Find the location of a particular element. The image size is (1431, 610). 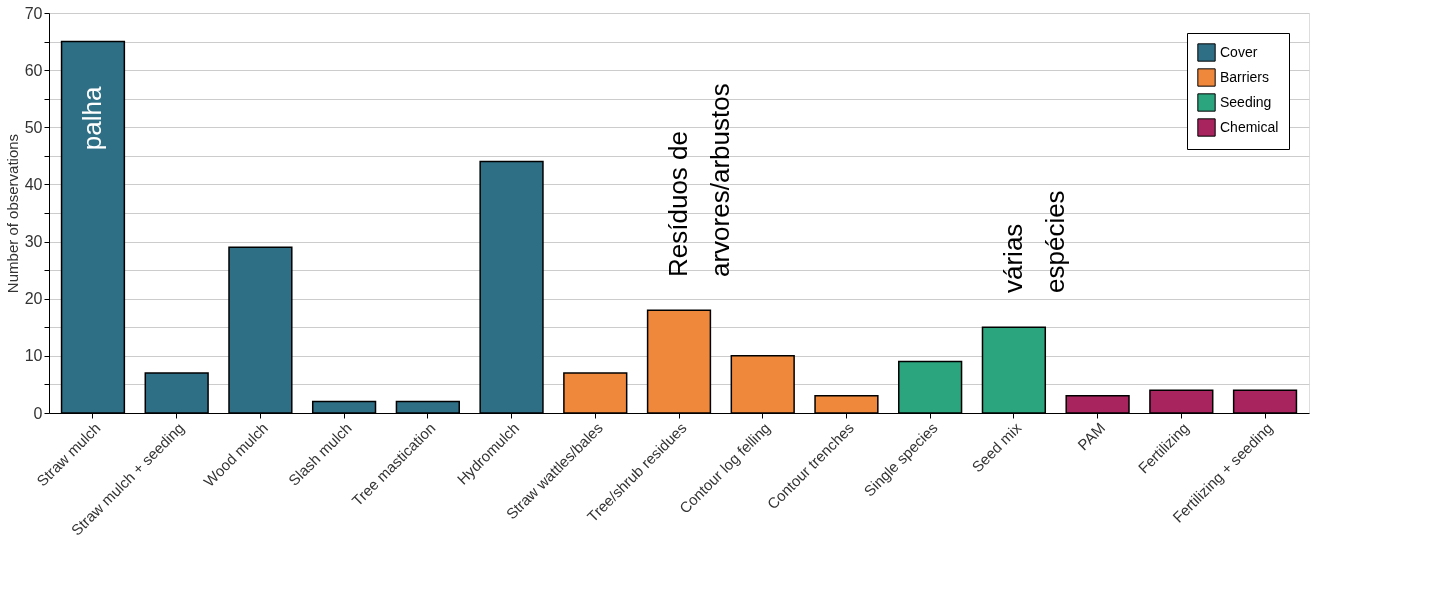

annotation: Resíduos de arvores/arbustos is located at coordinates (699, 180).